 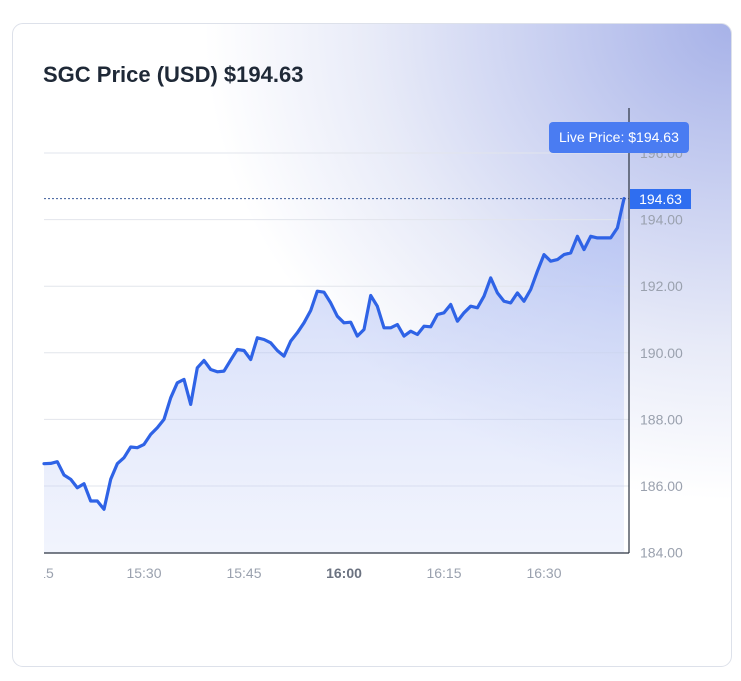 I want to click on x-tick-label: 16:00, so click(x=344, y=573).